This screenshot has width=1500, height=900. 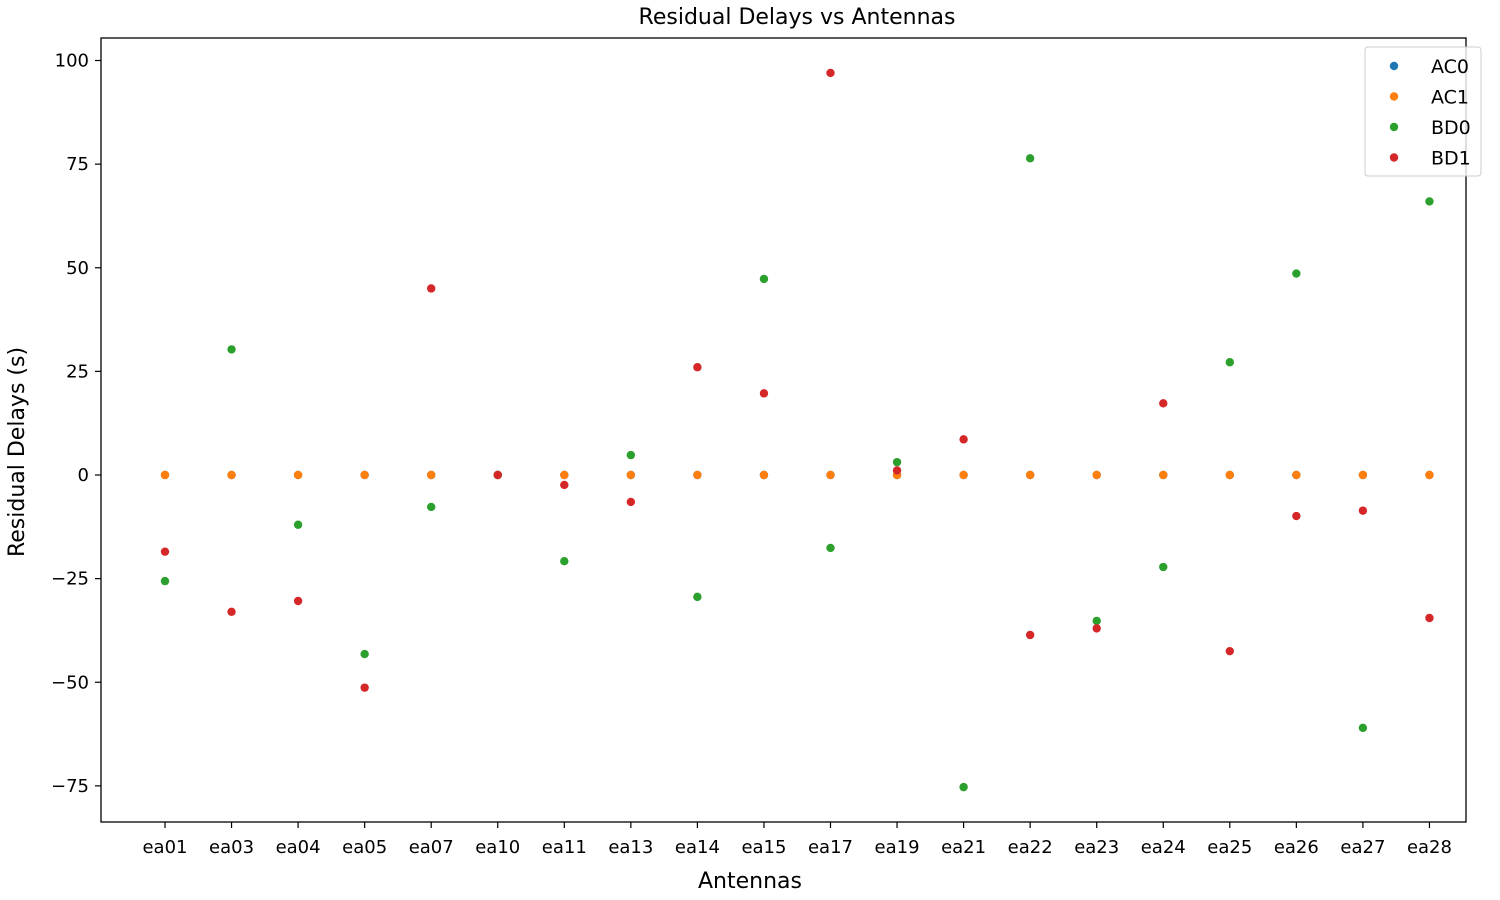 I want to click on x-tick-label: ea05, so click(x=364, y=847).